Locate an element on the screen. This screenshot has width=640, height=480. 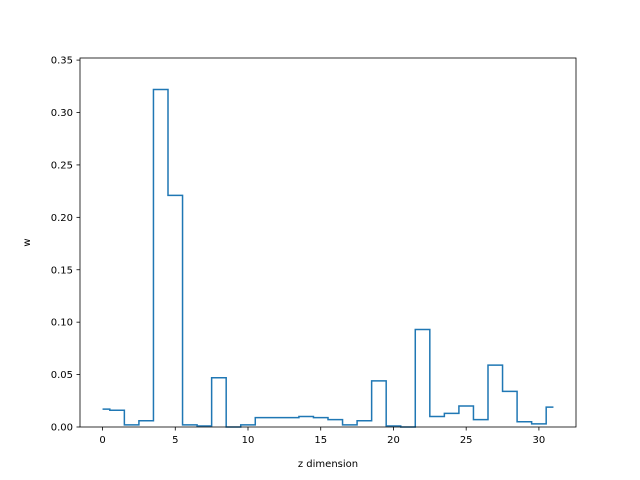
x-tick-label: 30 is located at coordinates (539, 440).